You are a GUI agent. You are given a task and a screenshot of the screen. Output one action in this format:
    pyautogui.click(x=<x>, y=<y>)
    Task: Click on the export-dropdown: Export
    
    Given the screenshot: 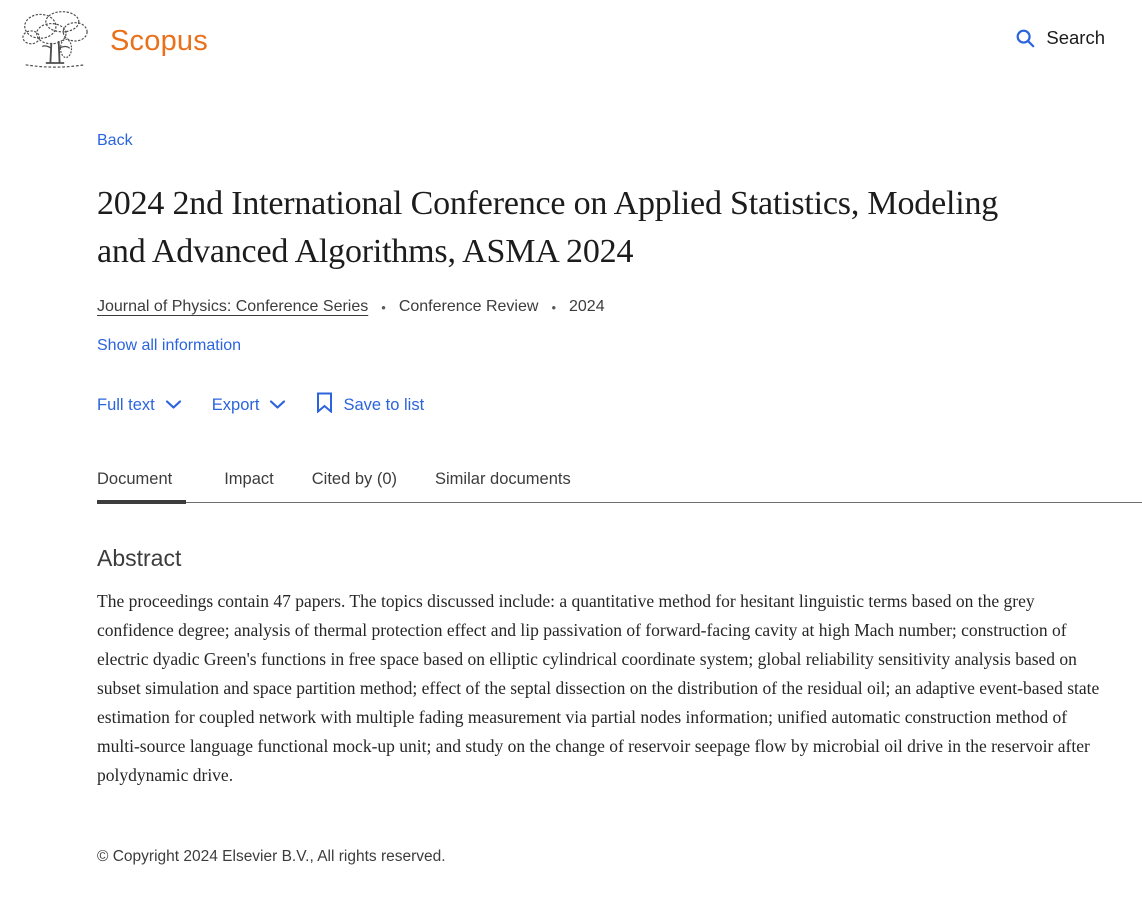 What is the action you would take?
    pyautogui.click(x=249, y=405)
    